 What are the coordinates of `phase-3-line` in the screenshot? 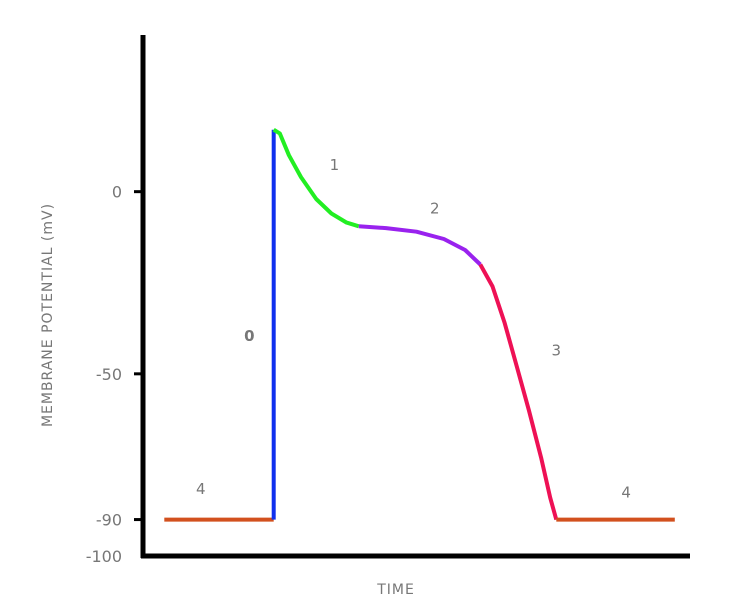 It's located at (518, 392).